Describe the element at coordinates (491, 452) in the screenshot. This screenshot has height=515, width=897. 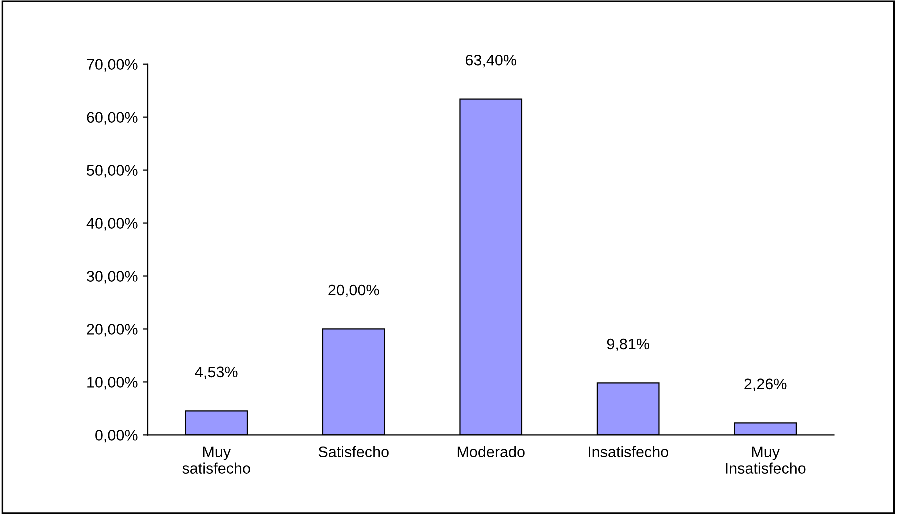
I see `x-tick-label: Moderado` at that location.